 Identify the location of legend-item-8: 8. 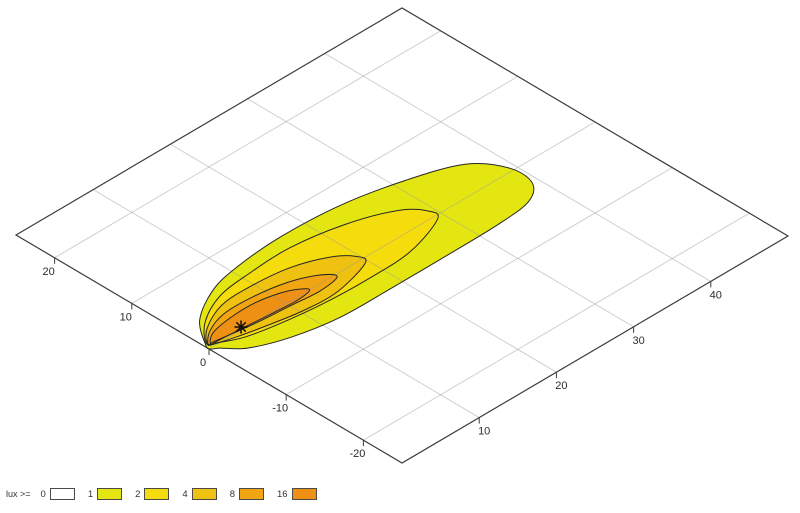
(247, 494).